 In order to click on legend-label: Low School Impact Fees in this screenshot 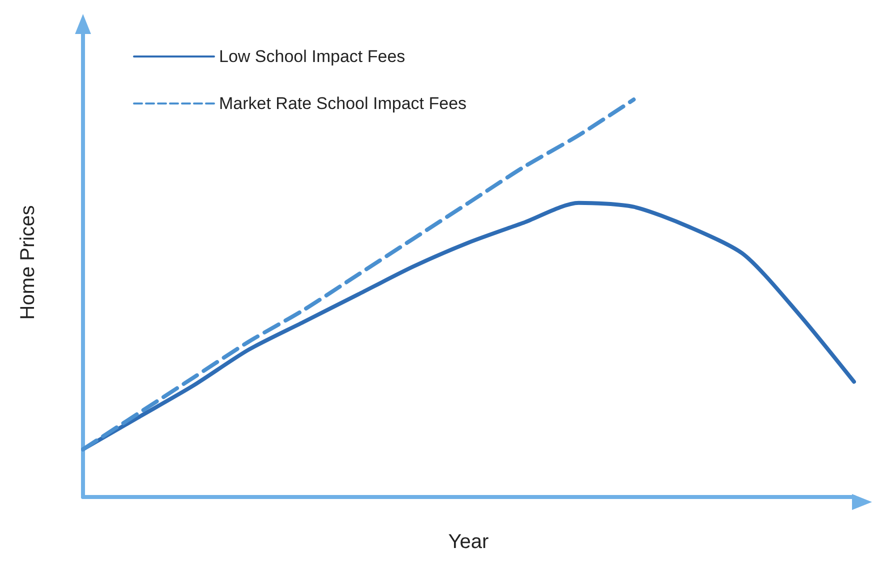, I will do `click(312, 56)`.